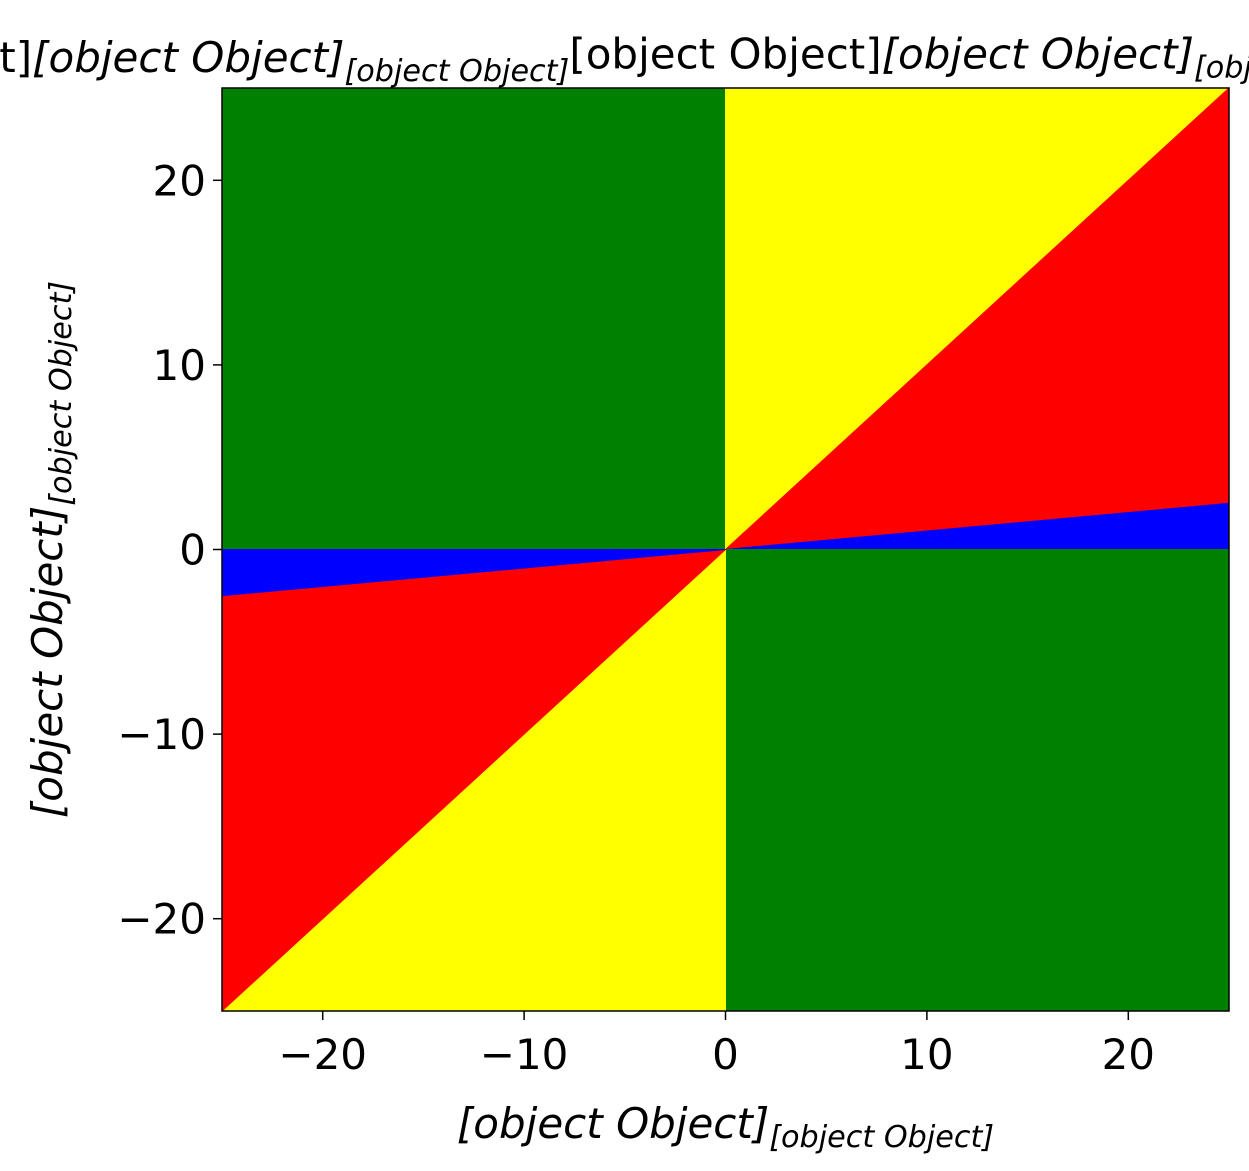  I want to click on x-axis-label: [object Object][object Object], so click(725, 1127).